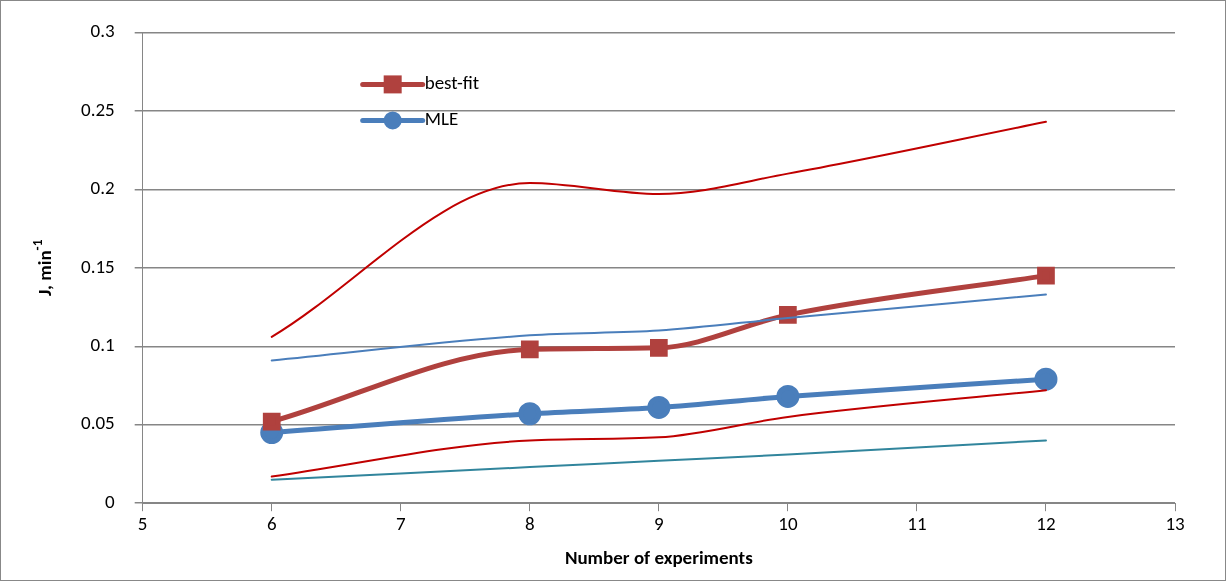 The height and width of the screenshot is (581, 1226). What do you see at coordinates (659, 524) in the screenshot?
I see `x-tick-label: 9` at bounding box center [659, 524].